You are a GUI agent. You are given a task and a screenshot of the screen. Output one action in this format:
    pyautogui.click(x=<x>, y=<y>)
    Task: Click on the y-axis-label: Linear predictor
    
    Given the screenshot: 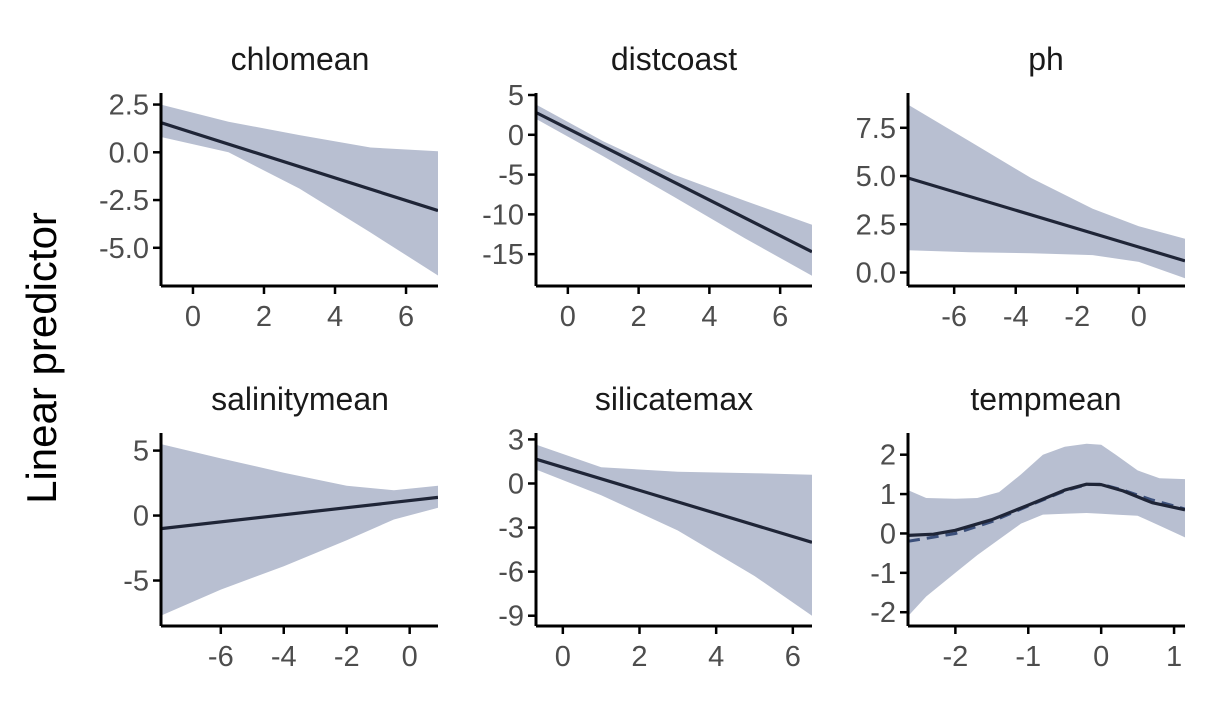 What is the action you would take?
    pyautogui.click(x=41, y=358)
    